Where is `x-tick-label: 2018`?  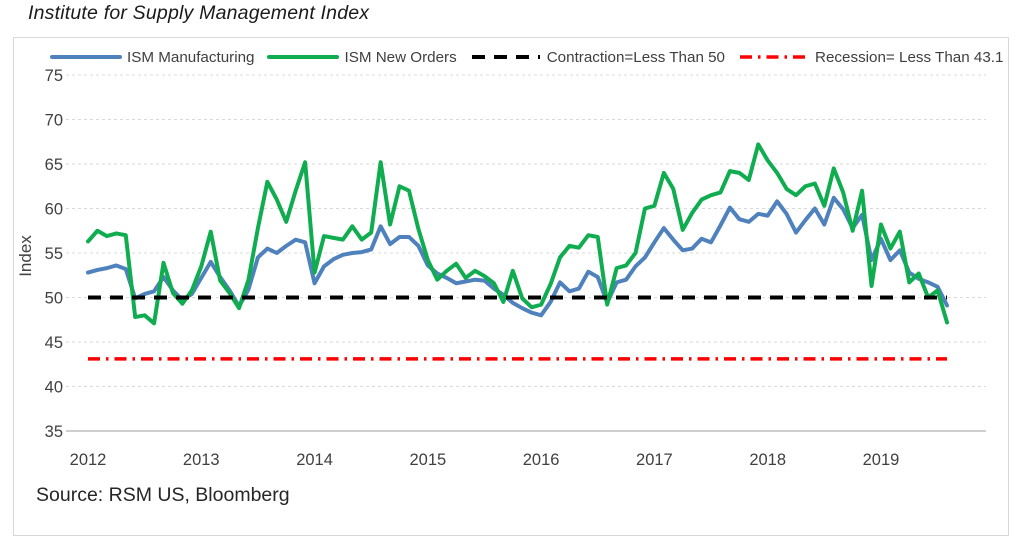 x-tick-label: 2018 is located at coordinates (767, 460).